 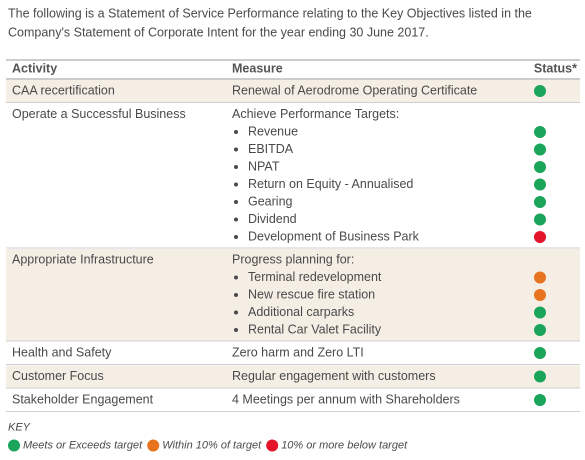 What do you see at coordinates (99, 114) in the screenshot?
I see `activity: Operate a Successful Business` at bounding box center [99, 114].